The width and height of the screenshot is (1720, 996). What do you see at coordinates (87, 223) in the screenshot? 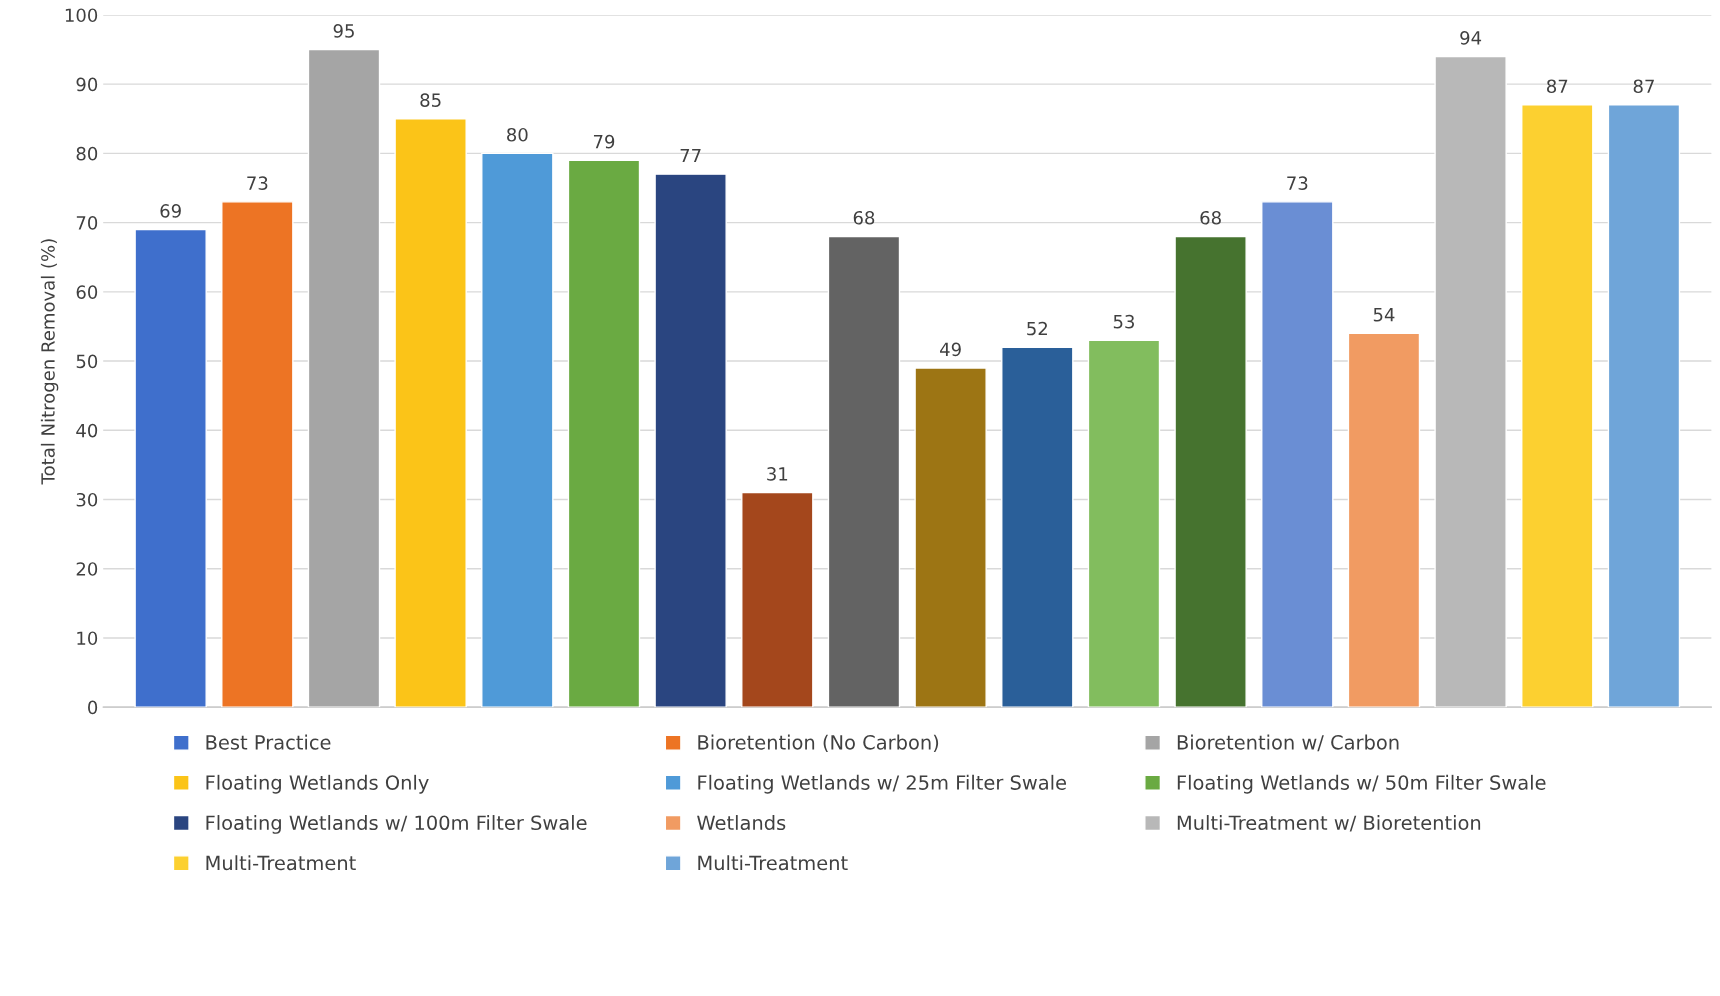
I see `y-tick-label: 70` at bounding box center [87, 223].